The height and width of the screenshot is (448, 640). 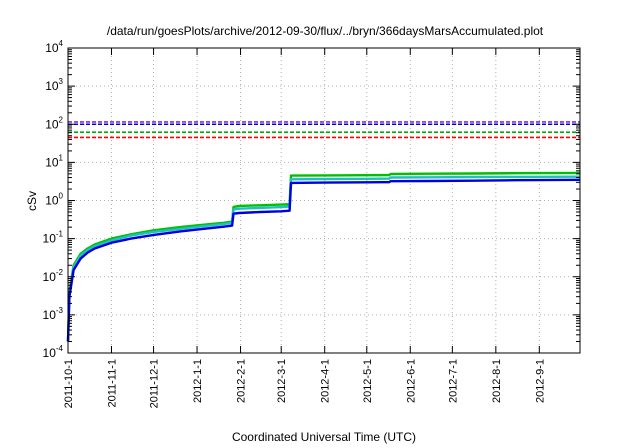 I want to click on y-tick-label: 10⁰, so click(x=54, y=200).